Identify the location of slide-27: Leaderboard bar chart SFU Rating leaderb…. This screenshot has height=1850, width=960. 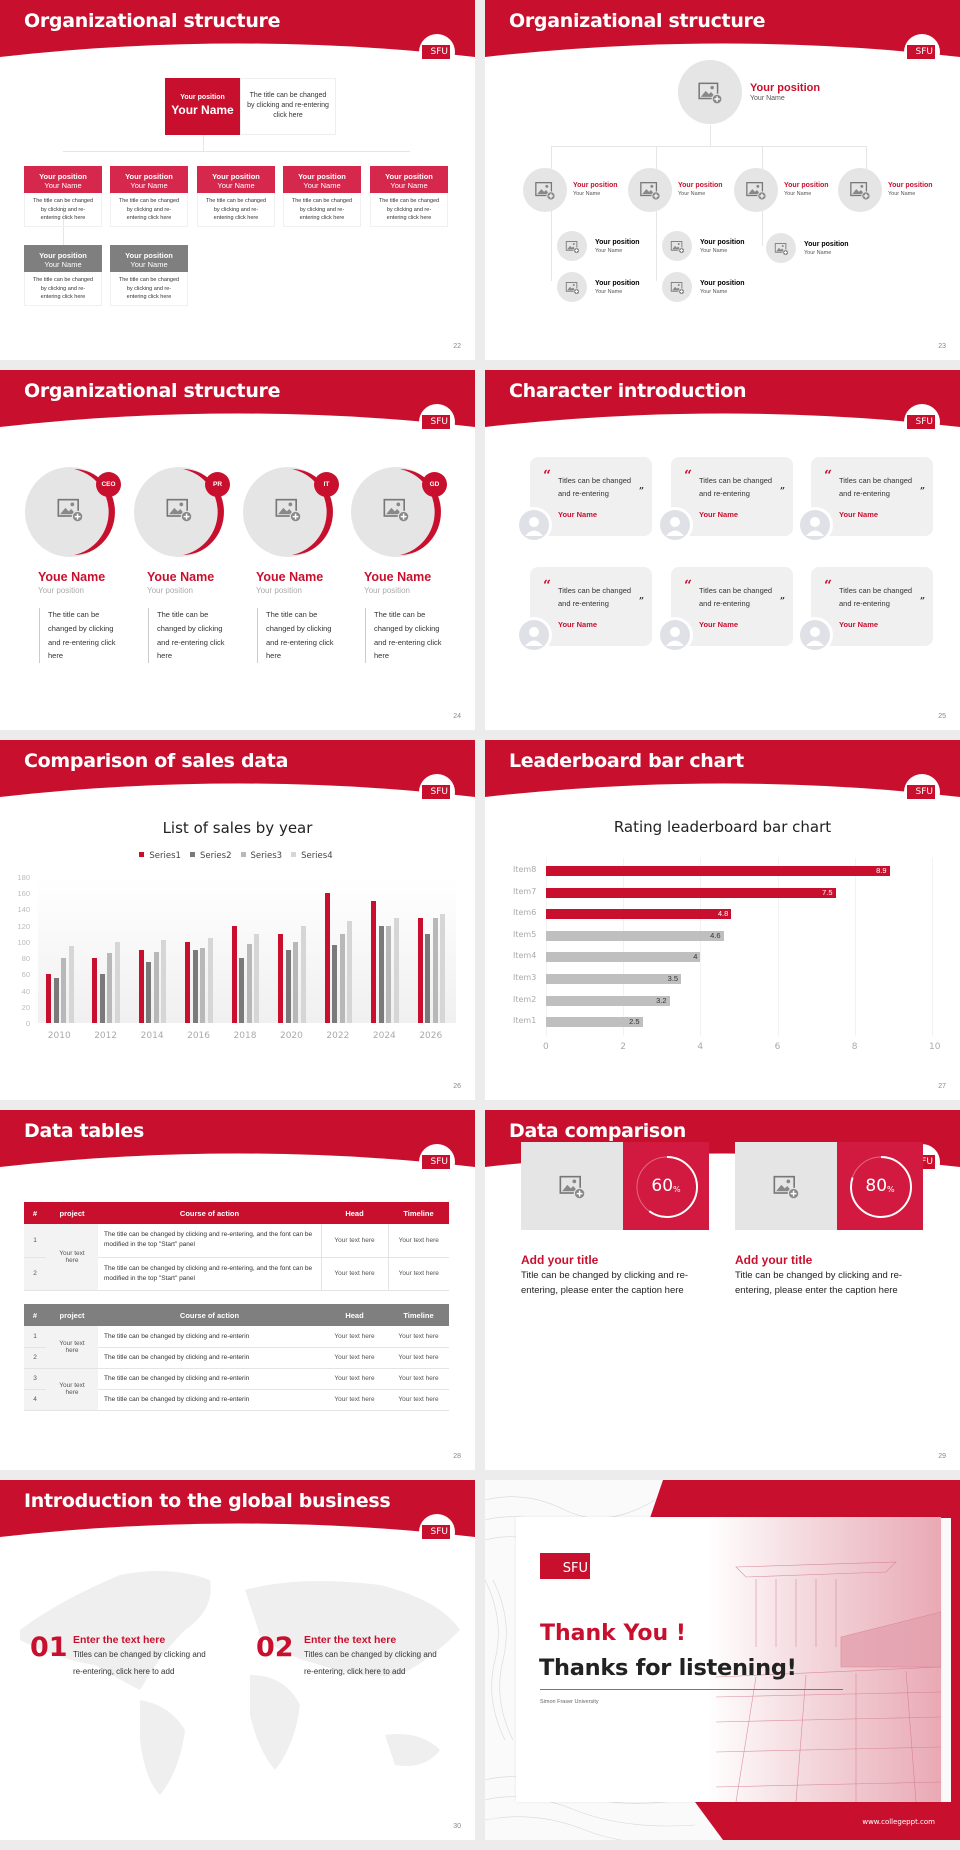
(722, 920).